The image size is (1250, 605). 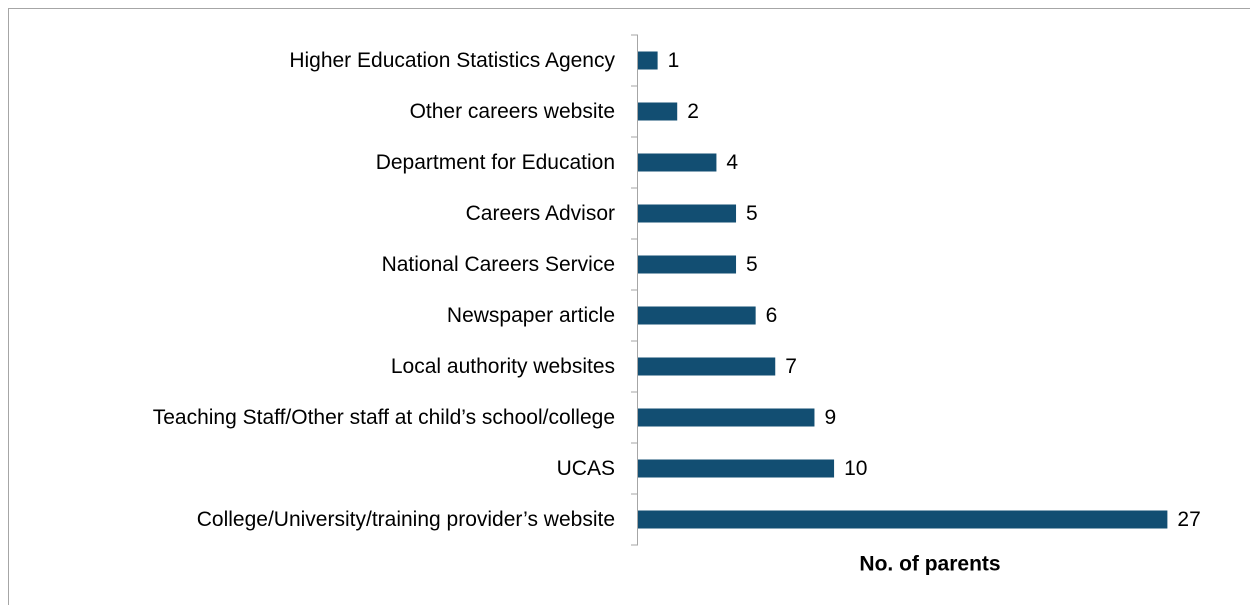 What do you see at coordinates (929, 564) in the screenshot?
I see `x-axis-title: No. of parents` at bounding box center [929, 564].